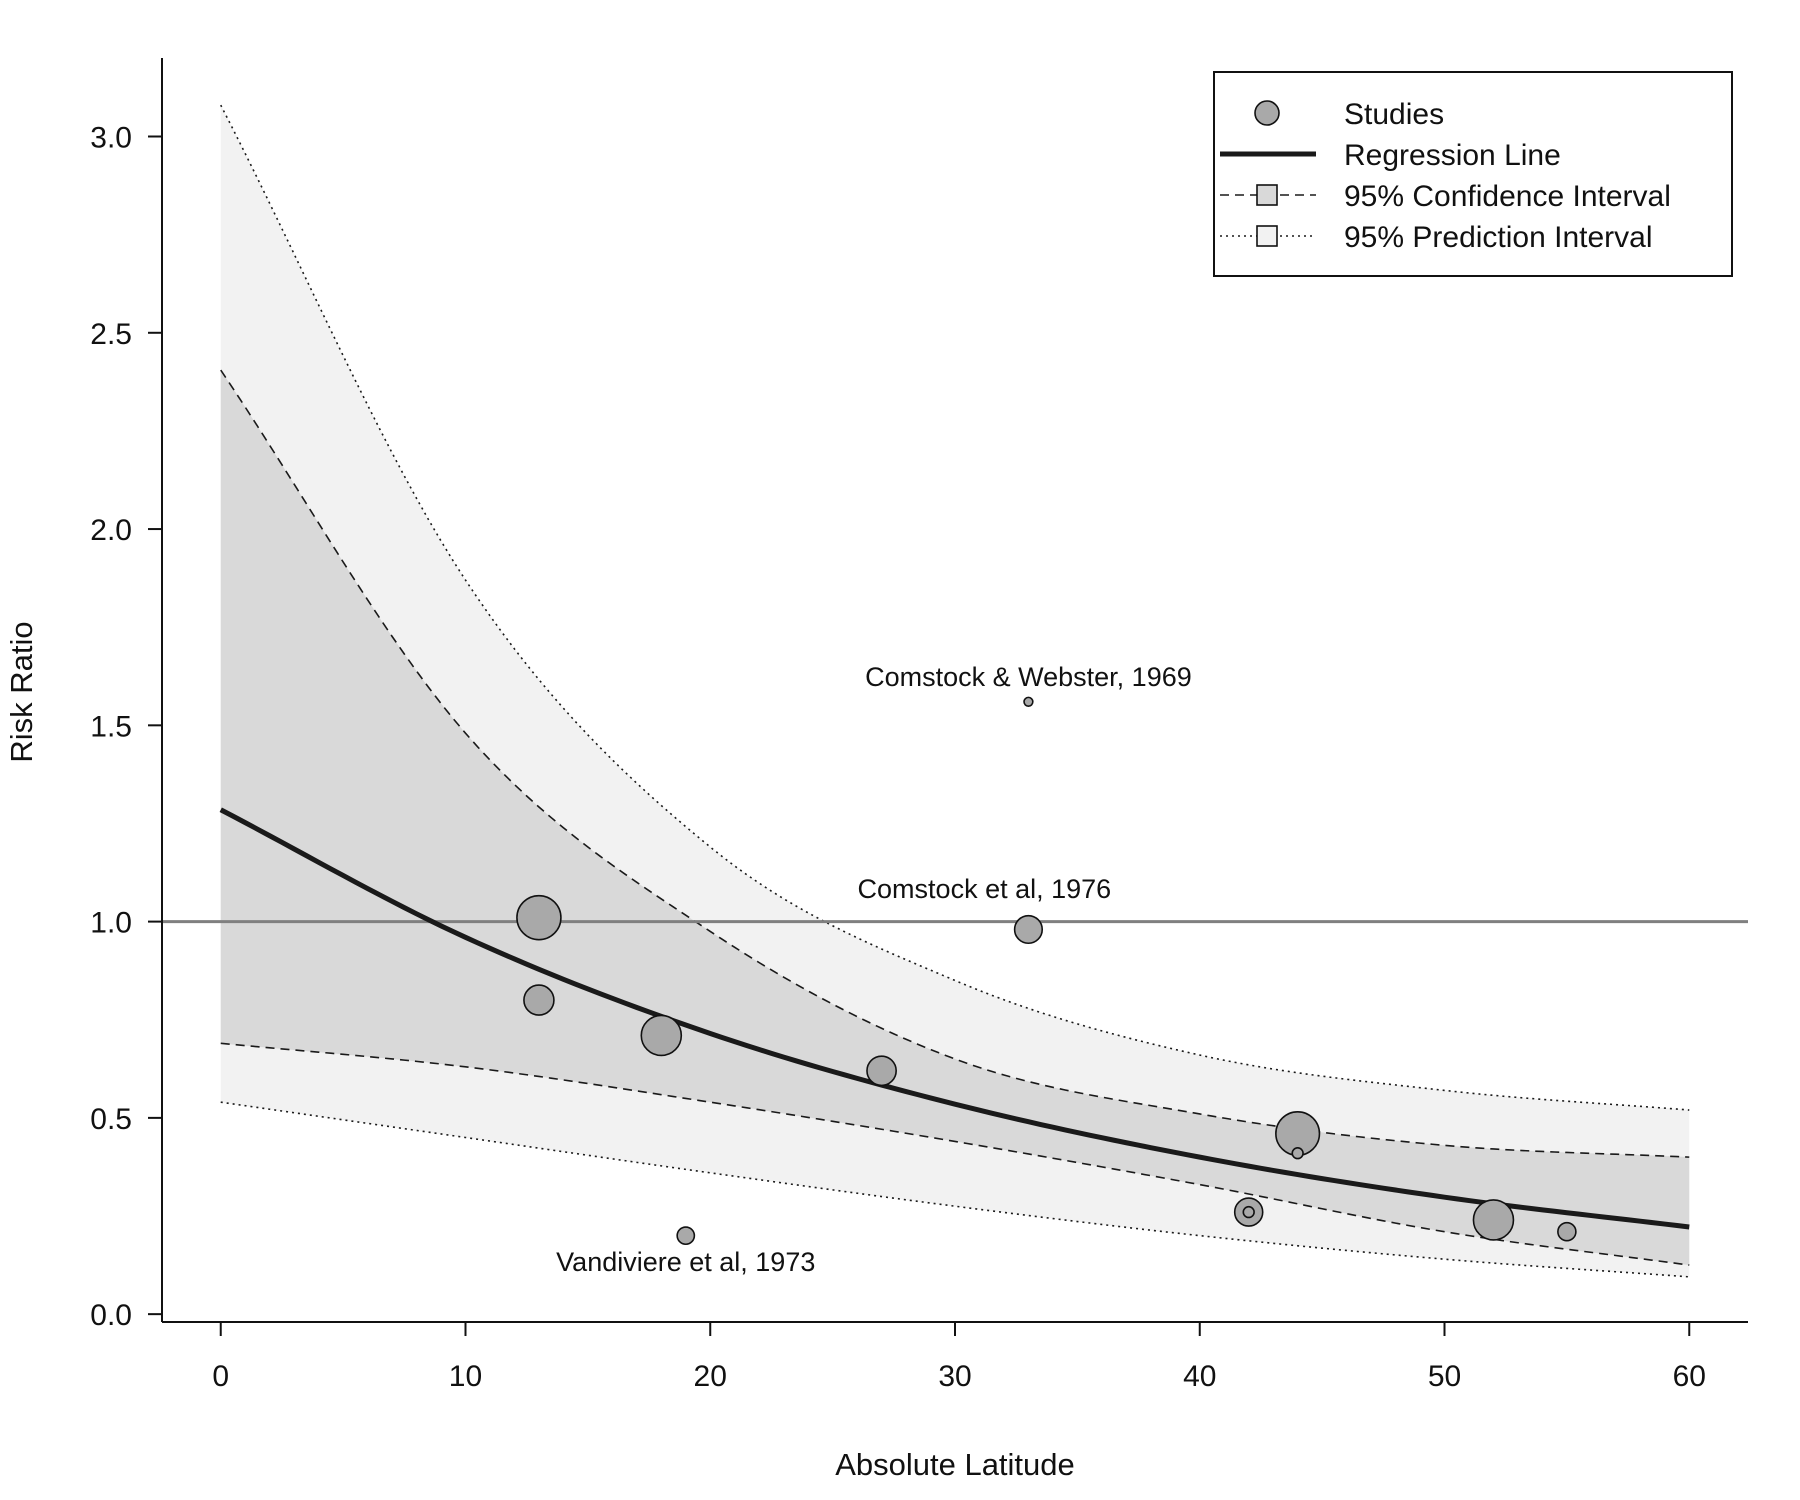 The width and height of the screenshot is (1800, 1500). Describe the element at coordinates (1028, 677) in the screenshot. I see `annotation-comstock-webster: Comstock & Webster, 1969` at that location.